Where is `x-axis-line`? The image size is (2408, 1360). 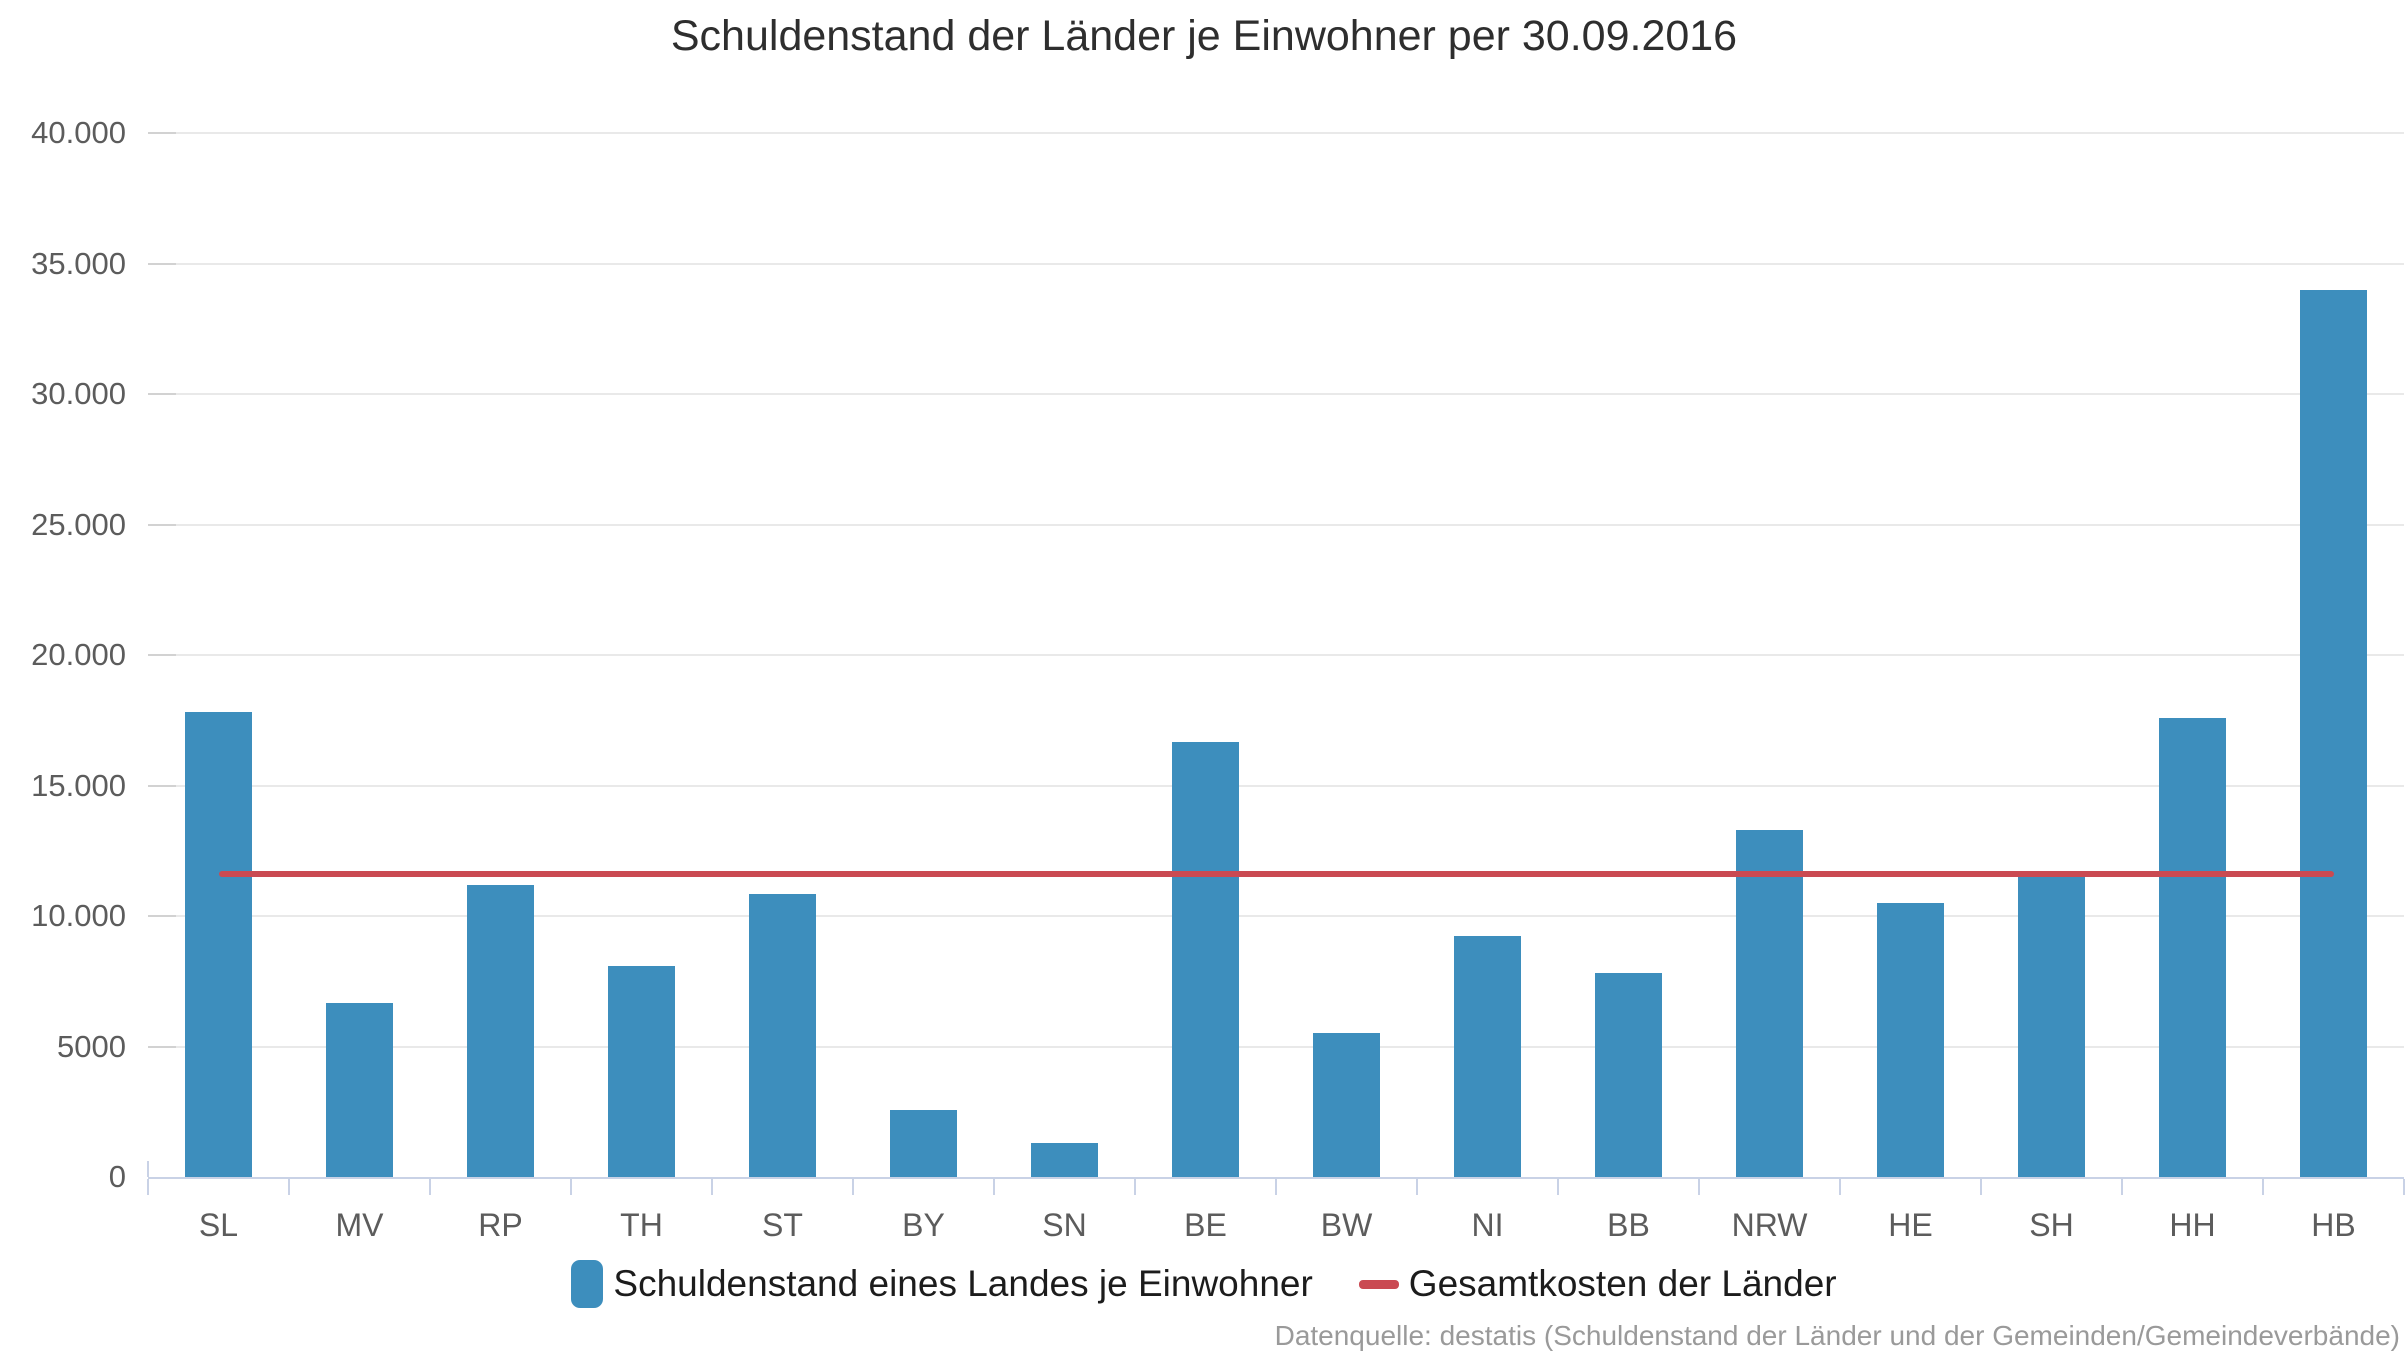 x-axis-line is located at coordinates (1276, 1178).